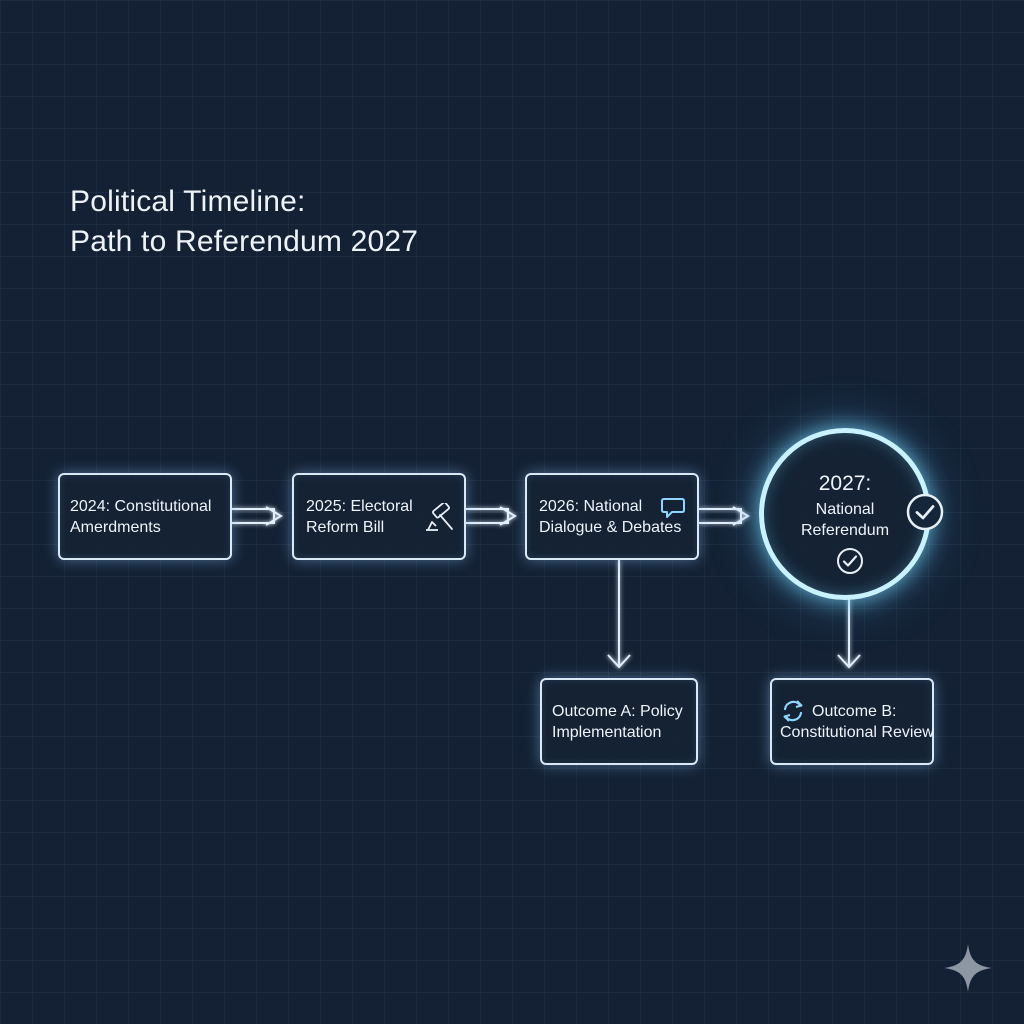  I want to click on outcome-a-line-1: Outcome A: Policy, so click(617, 711).